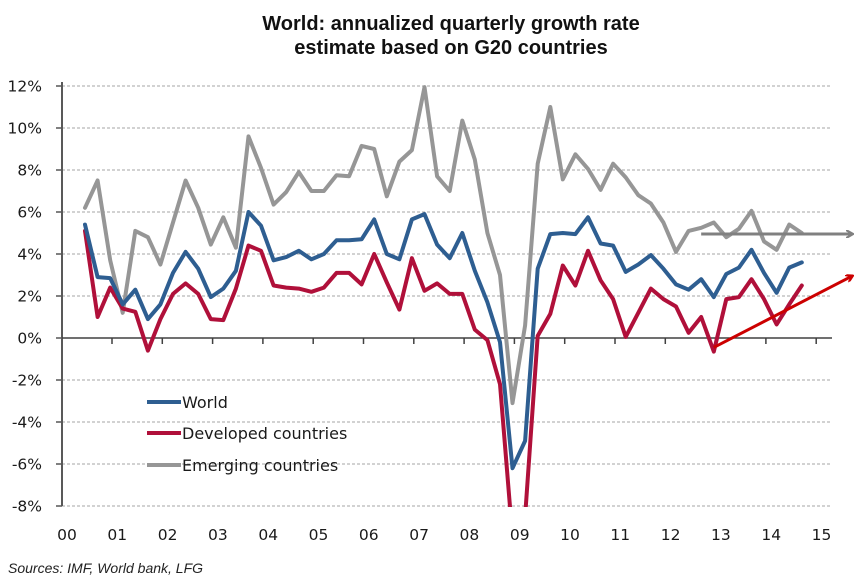  I want to click on legend-label: World, so click(205, 402).